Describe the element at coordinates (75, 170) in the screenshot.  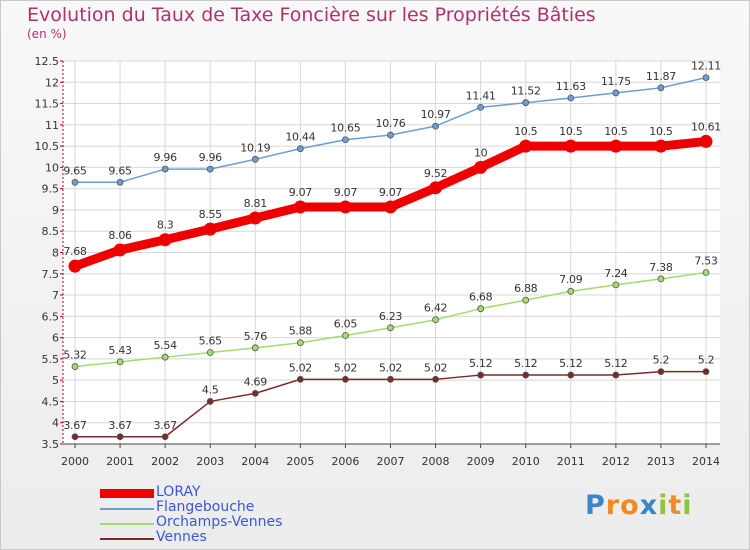
I see `data-label: 9.65` at that location.